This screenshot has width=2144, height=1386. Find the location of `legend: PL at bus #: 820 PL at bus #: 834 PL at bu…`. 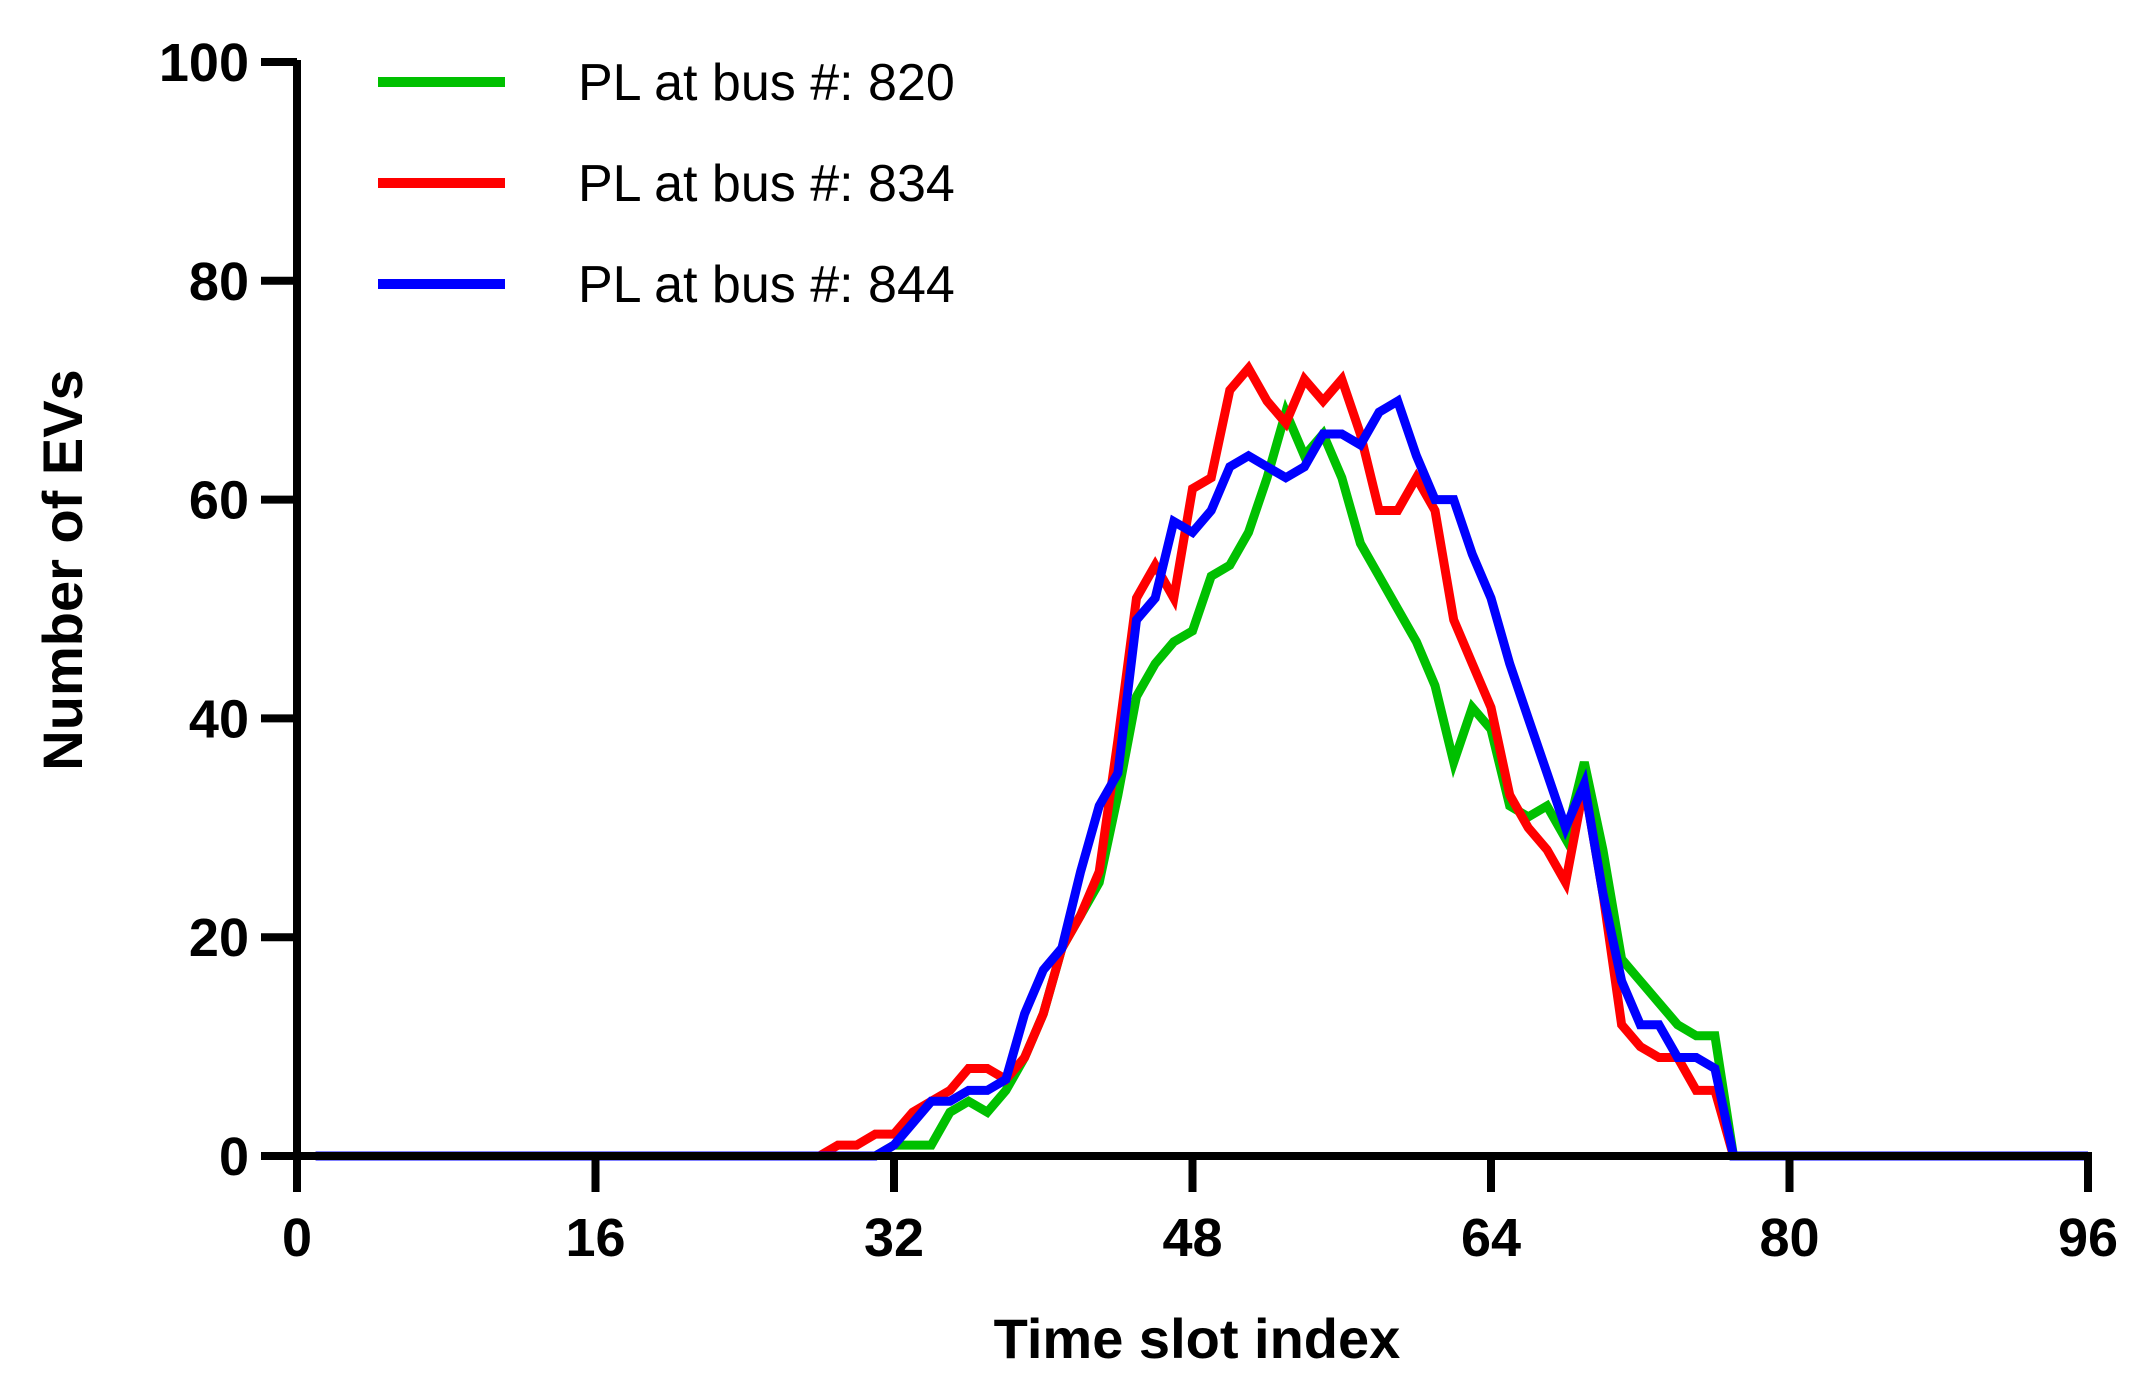

legend: PL at bus #: 820 PL at bus #: 834 PL at bu… is located at coordinates (666, 184).